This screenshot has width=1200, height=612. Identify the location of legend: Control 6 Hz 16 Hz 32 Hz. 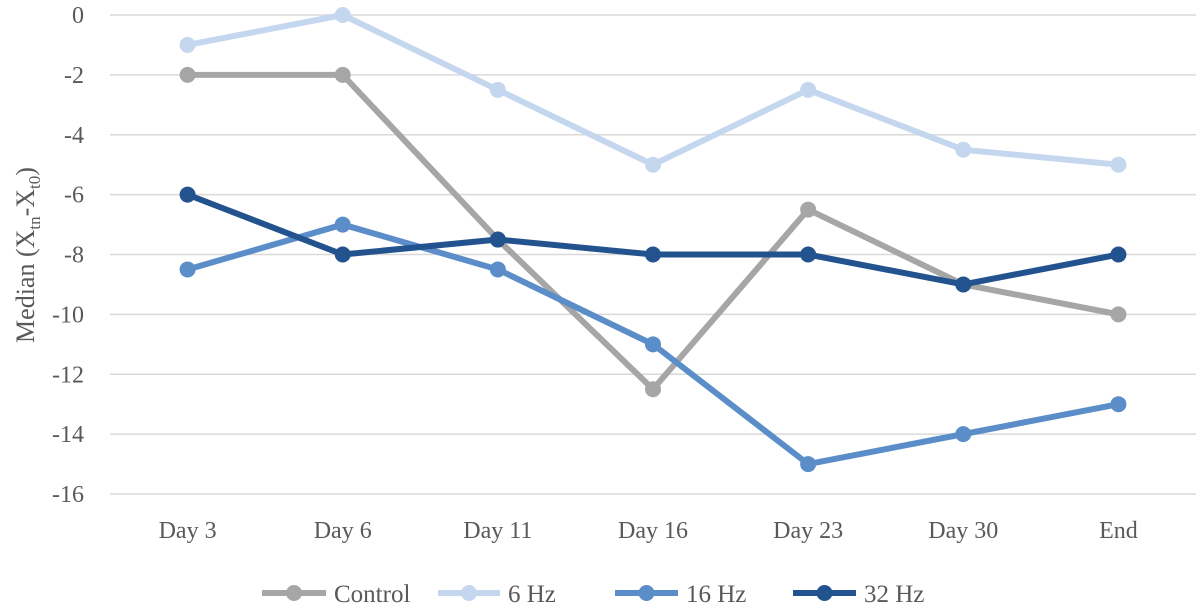
(593, 594).